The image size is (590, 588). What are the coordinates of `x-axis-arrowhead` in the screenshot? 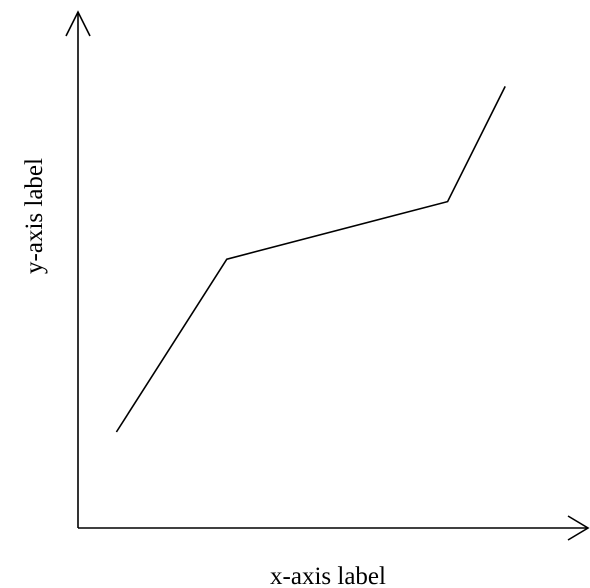 It's located at (578, 528).